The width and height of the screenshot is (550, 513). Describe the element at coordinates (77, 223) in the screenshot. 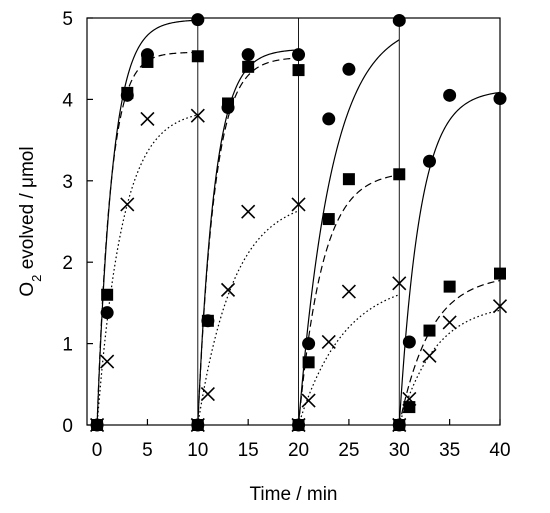

I see `y-axis-ticks: 0 1 2 3 4 5` at that location.